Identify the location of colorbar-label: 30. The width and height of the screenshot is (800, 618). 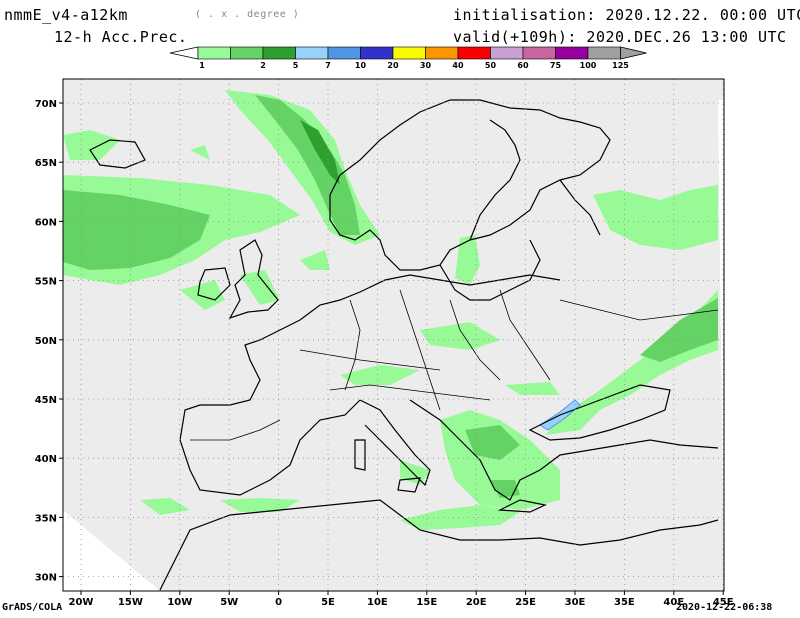
(426, 65).